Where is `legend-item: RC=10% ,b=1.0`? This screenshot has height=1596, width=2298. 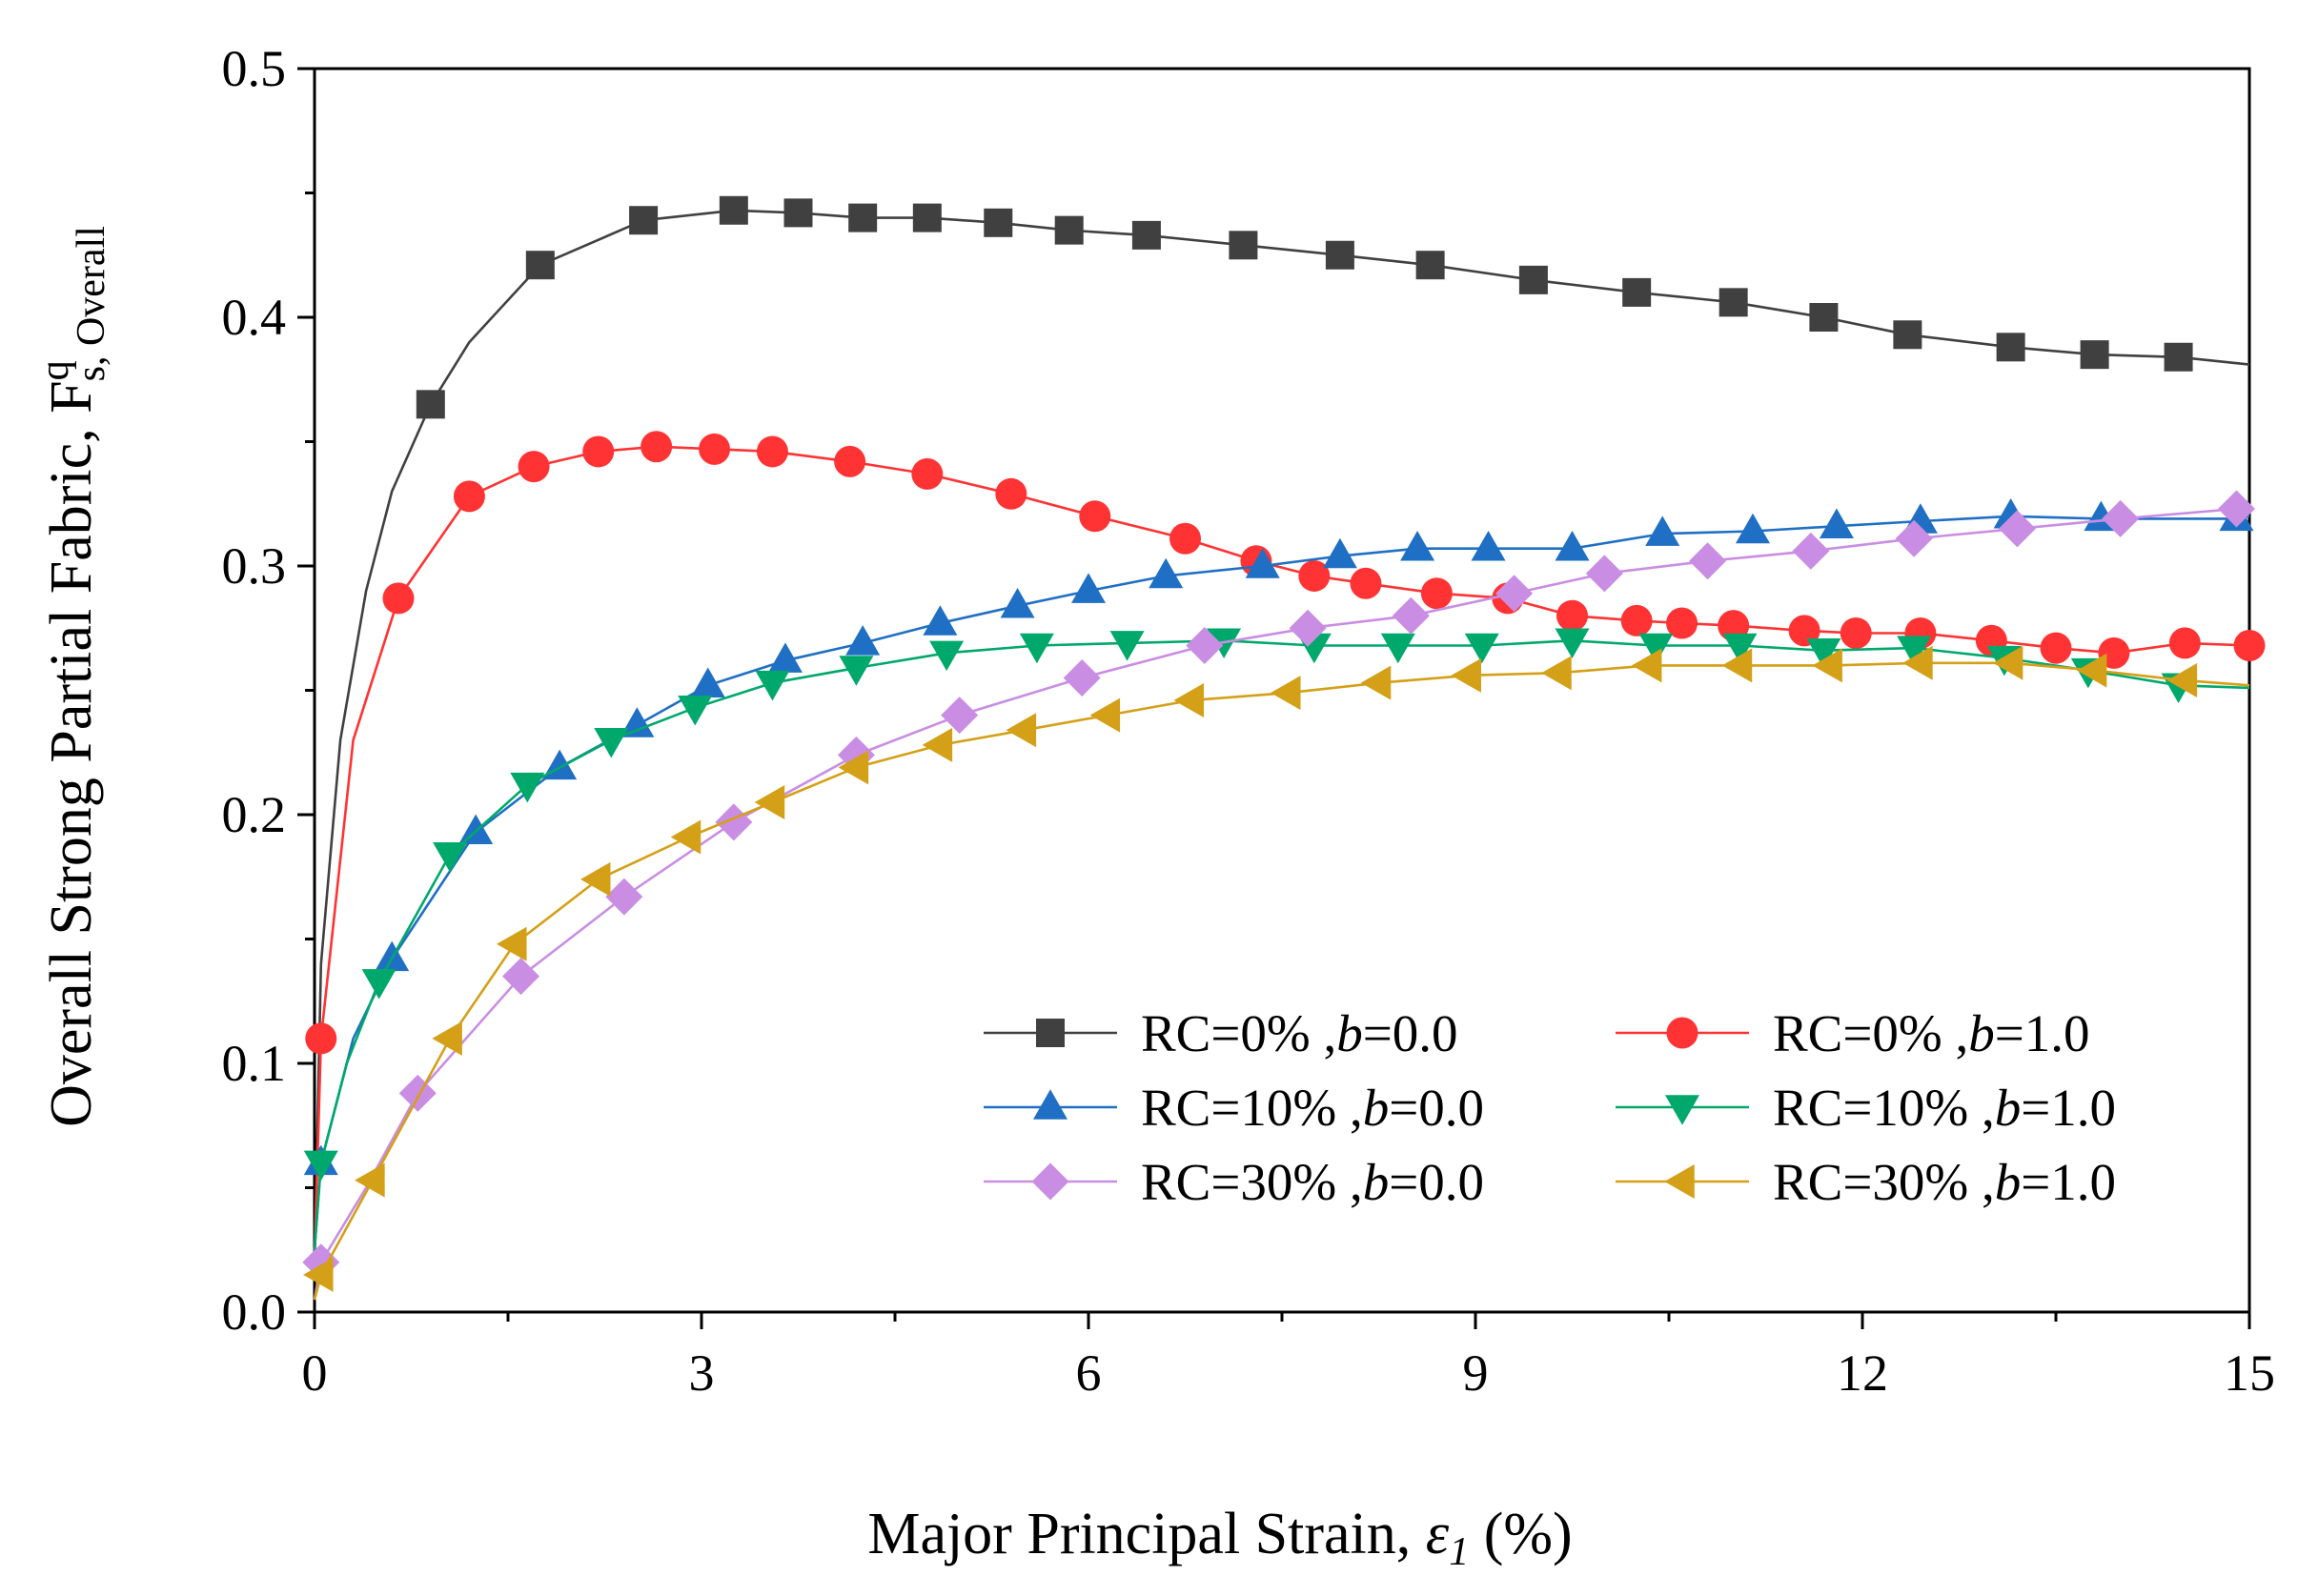 legend-item: RC=10% ,b=1.0 is located at coordinates (1866, 1108).